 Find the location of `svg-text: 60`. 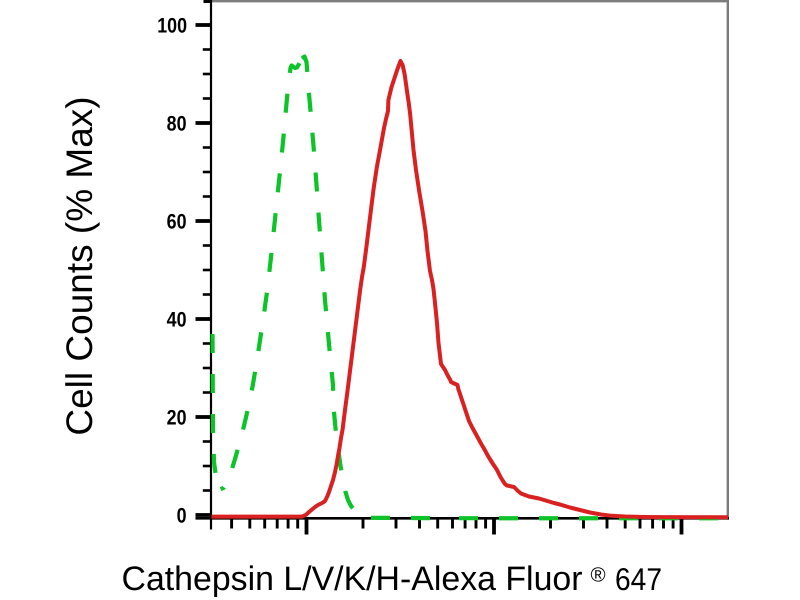

svg-text: 60 is located at coordinates (177, 222).